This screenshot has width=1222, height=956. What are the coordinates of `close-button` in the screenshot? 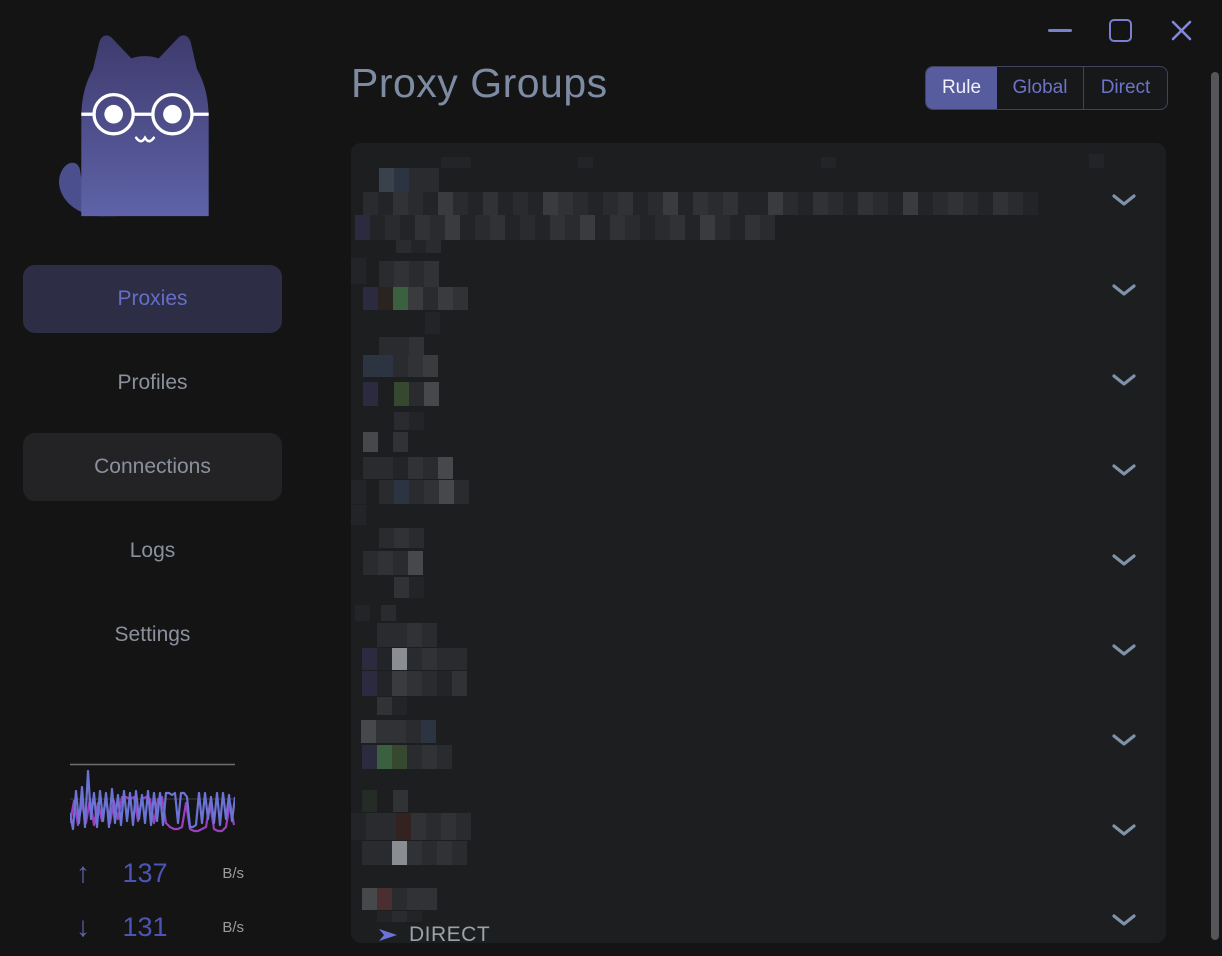 It's located at (1181, 30).